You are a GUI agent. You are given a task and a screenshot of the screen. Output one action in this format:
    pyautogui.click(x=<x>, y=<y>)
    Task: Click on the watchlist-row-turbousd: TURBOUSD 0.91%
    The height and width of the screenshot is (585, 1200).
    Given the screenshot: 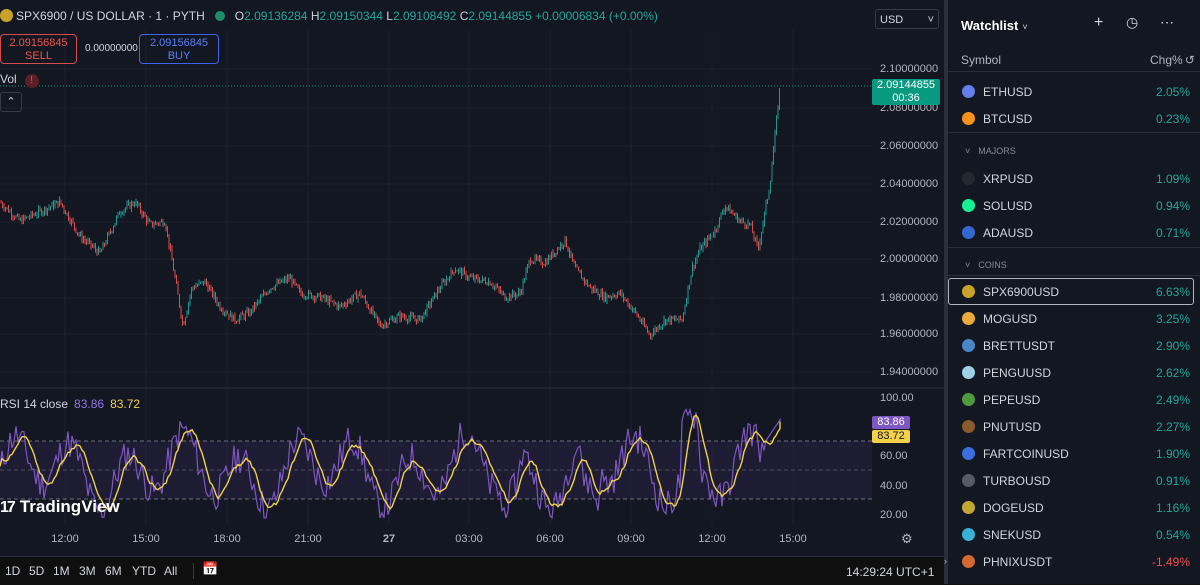 What is the action you would take?
    pyautogui.click(x=1074, y=480)
    